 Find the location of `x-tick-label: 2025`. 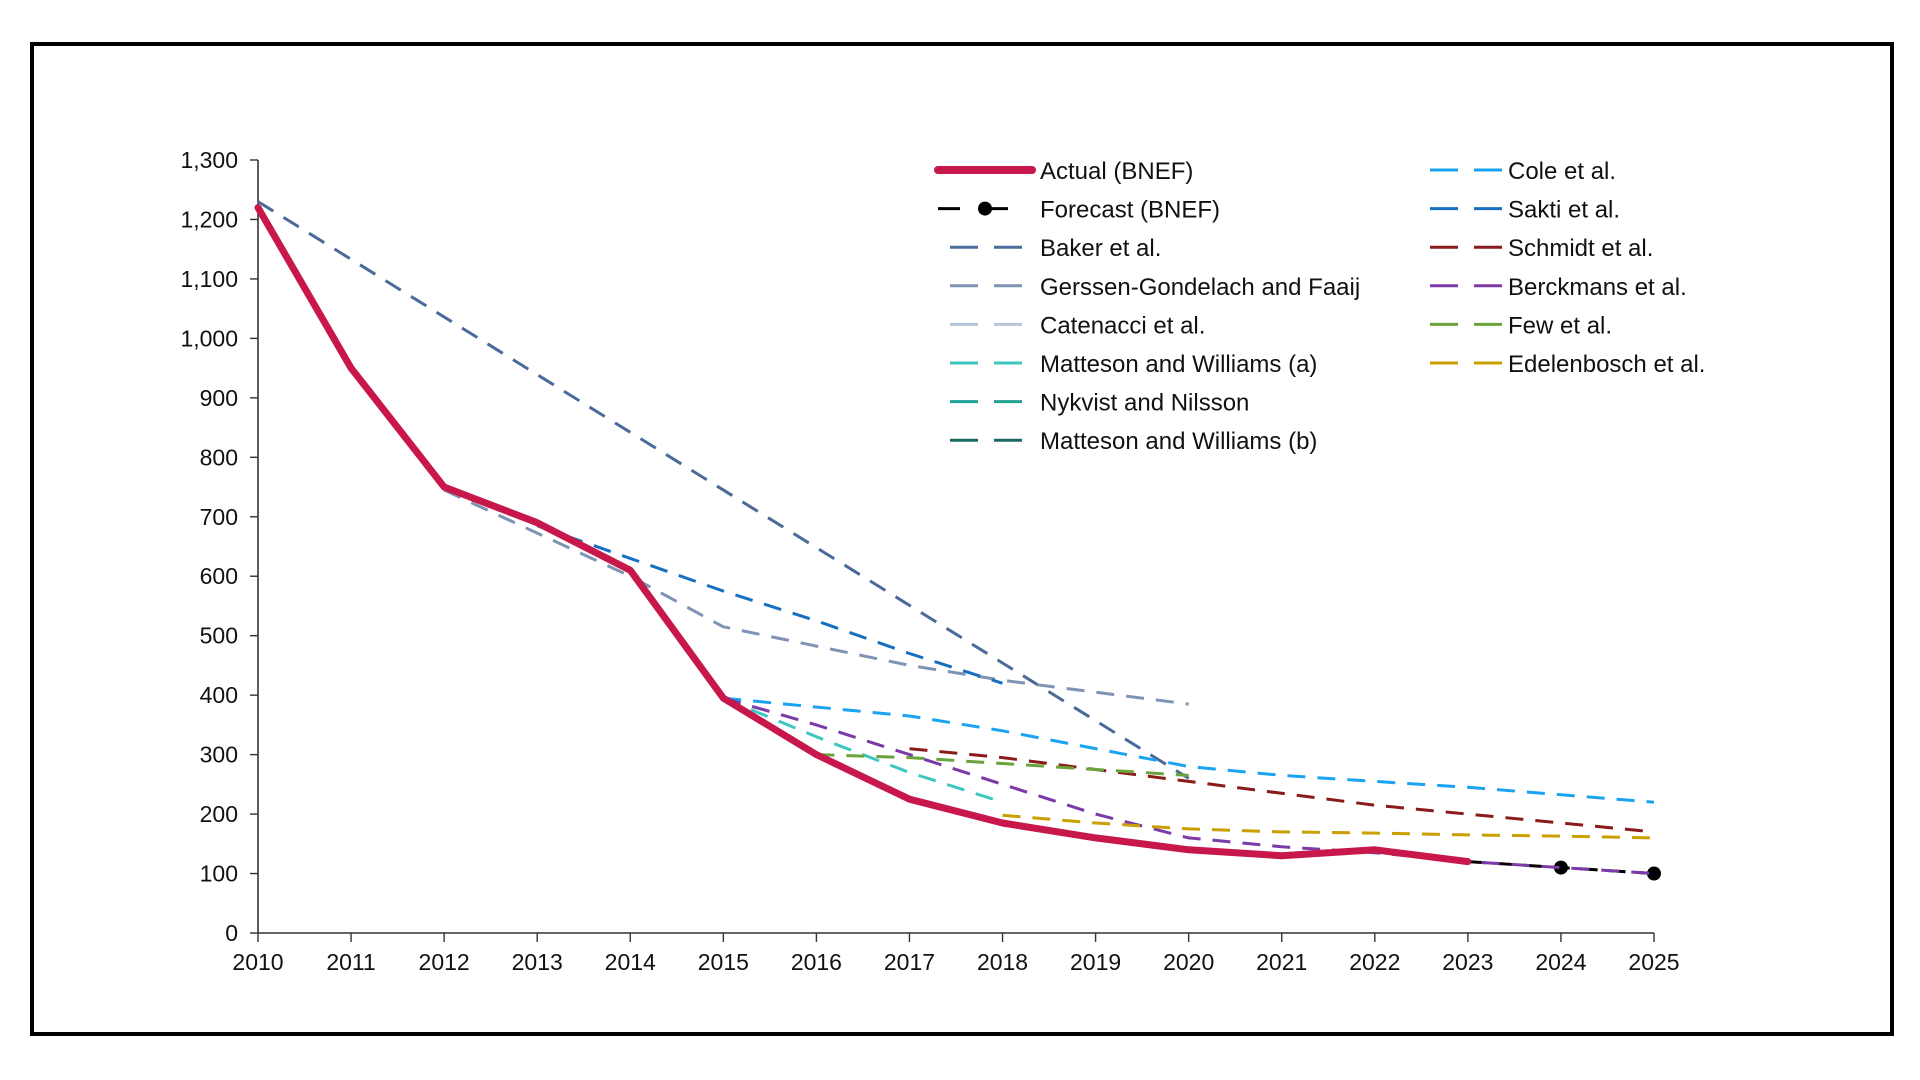

x-tick-label: 2025 is located at coordinates (1653, 962).